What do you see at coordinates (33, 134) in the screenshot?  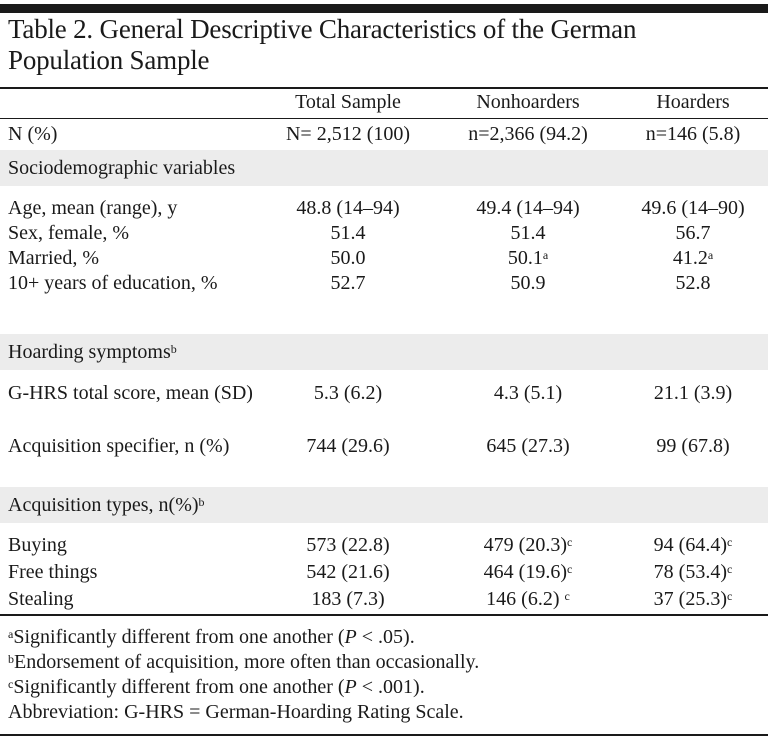 I see `row-label: N (%)` at bounding box center [33, 134].